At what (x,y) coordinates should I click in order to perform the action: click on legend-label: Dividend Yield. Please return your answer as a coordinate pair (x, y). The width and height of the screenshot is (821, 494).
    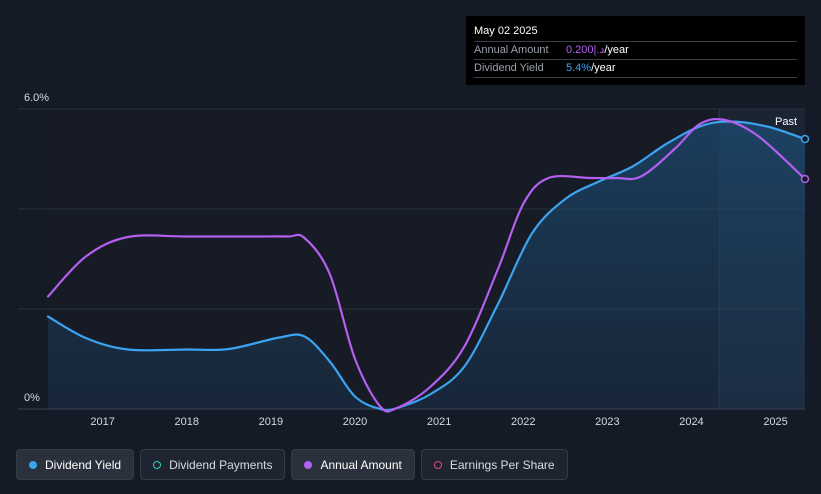
    Looking at the image, I should click on (83, 464).